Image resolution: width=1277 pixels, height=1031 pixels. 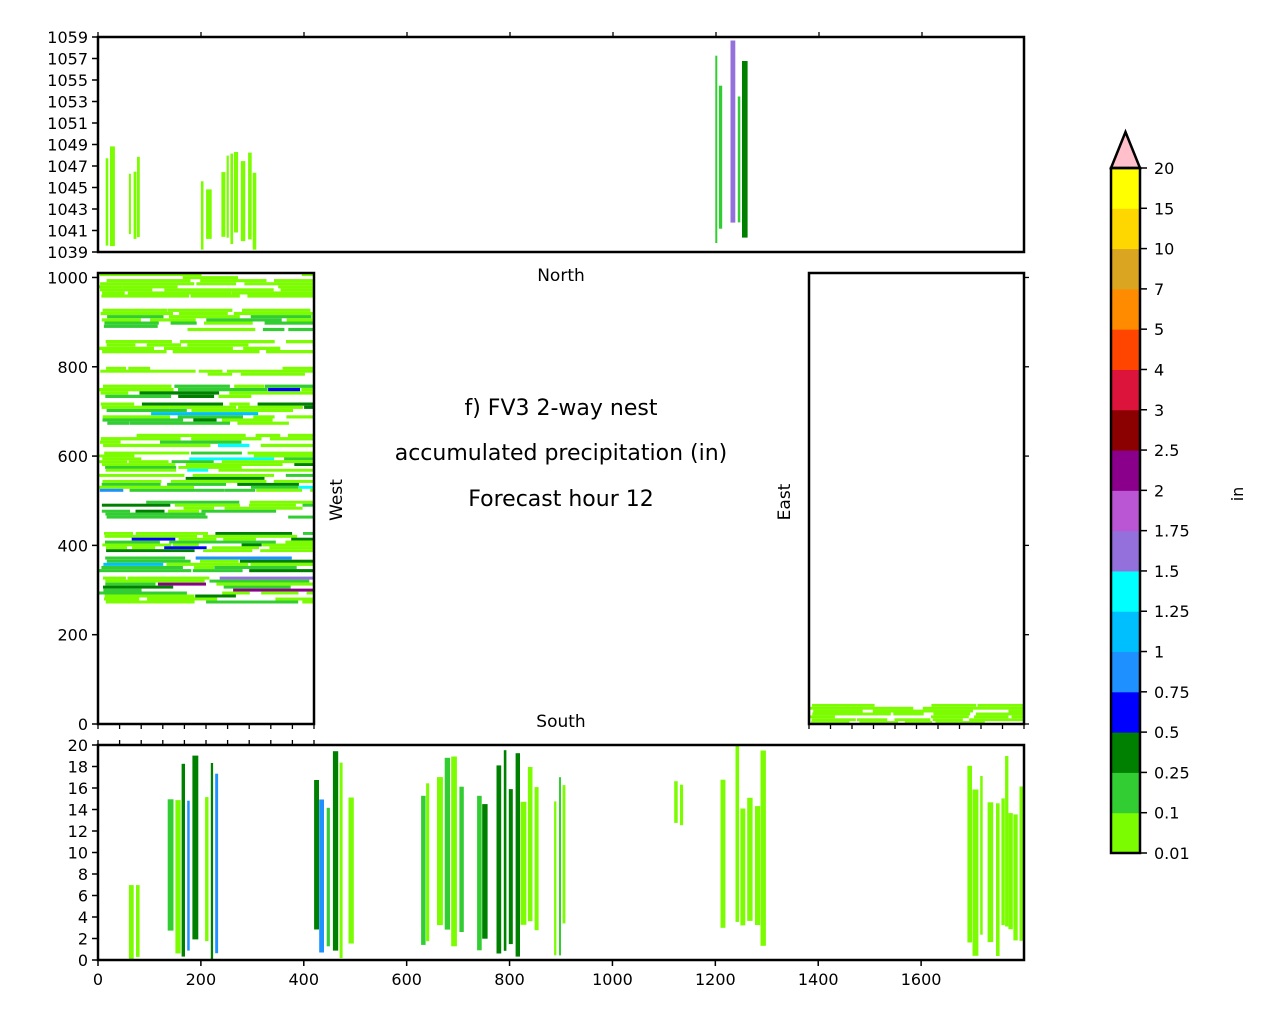 What do you see at coordinates (509, 979) in the screenshot?
I see `south-xtick-label: 800` at bounding box center [509, 979].